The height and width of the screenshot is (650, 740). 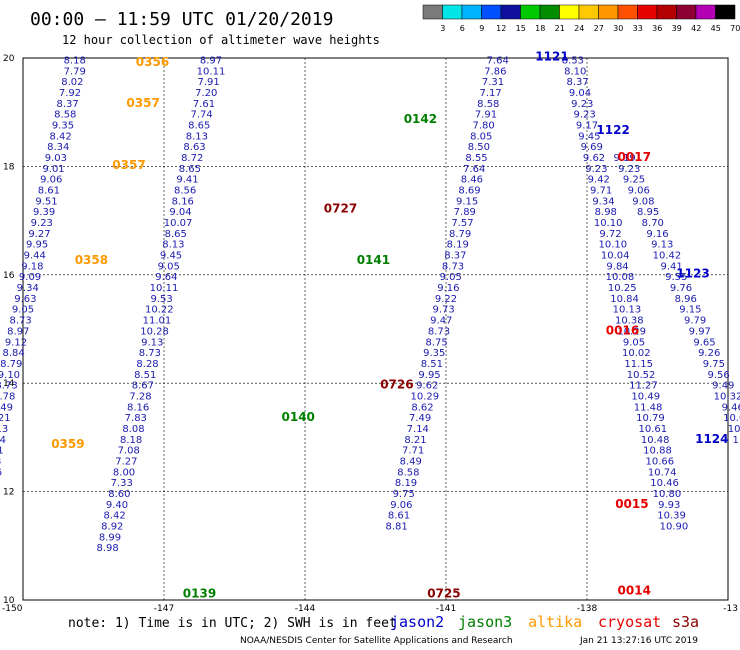 What do you see at coordinates (39, 234) in the screenshot?
I see `wave-height-value: 9.27` at bounding box center [39, 234].